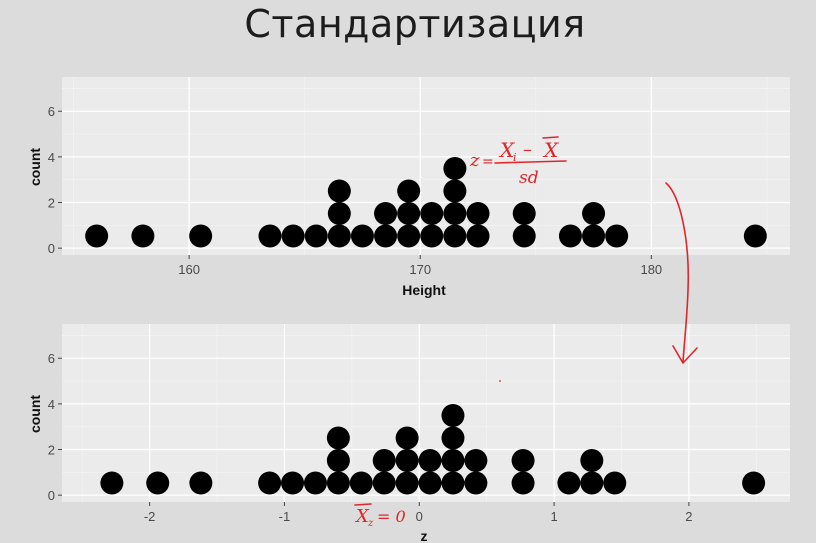  I want to click on mean-bar, so click(363, 504).